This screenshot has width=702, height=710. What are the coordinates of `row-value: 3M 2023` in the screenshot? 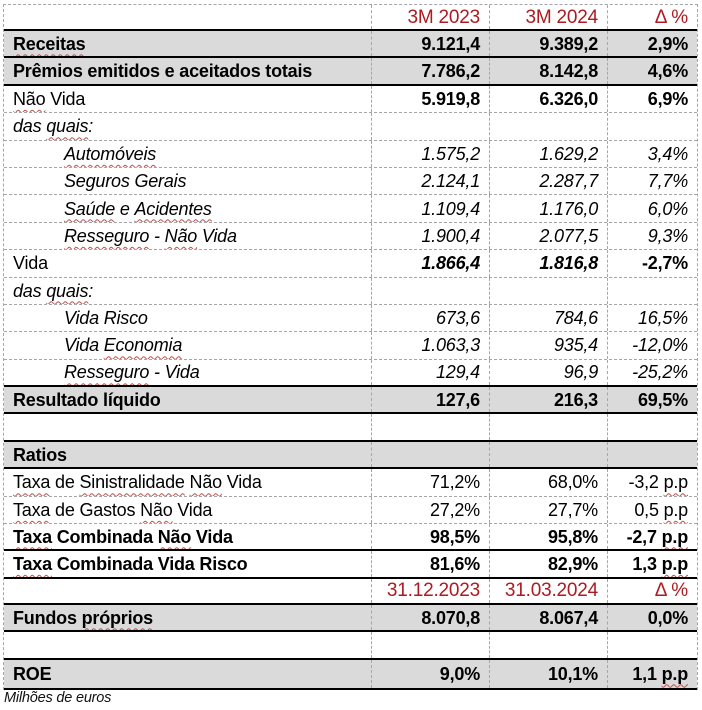 It's located at (431, 17).